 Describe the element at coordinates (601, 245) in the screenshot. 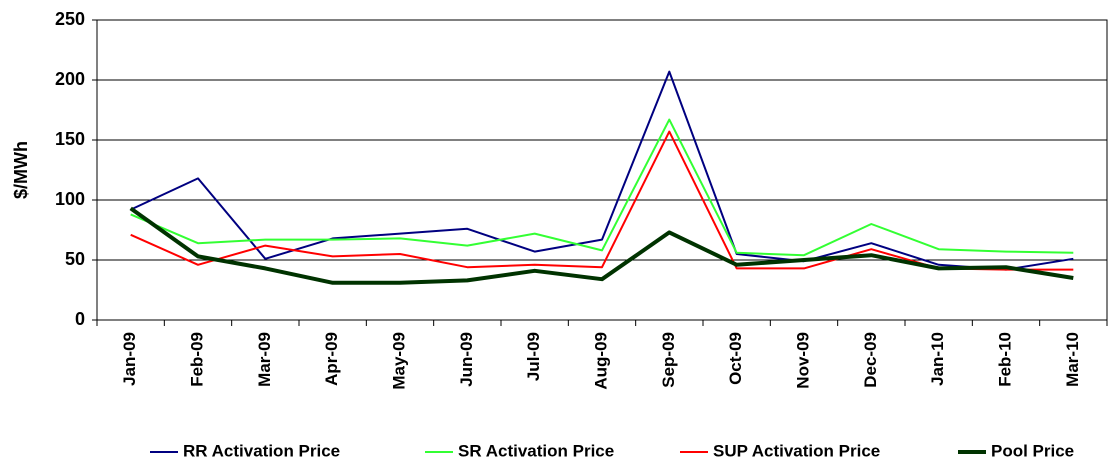

I see `series-line` at that location.